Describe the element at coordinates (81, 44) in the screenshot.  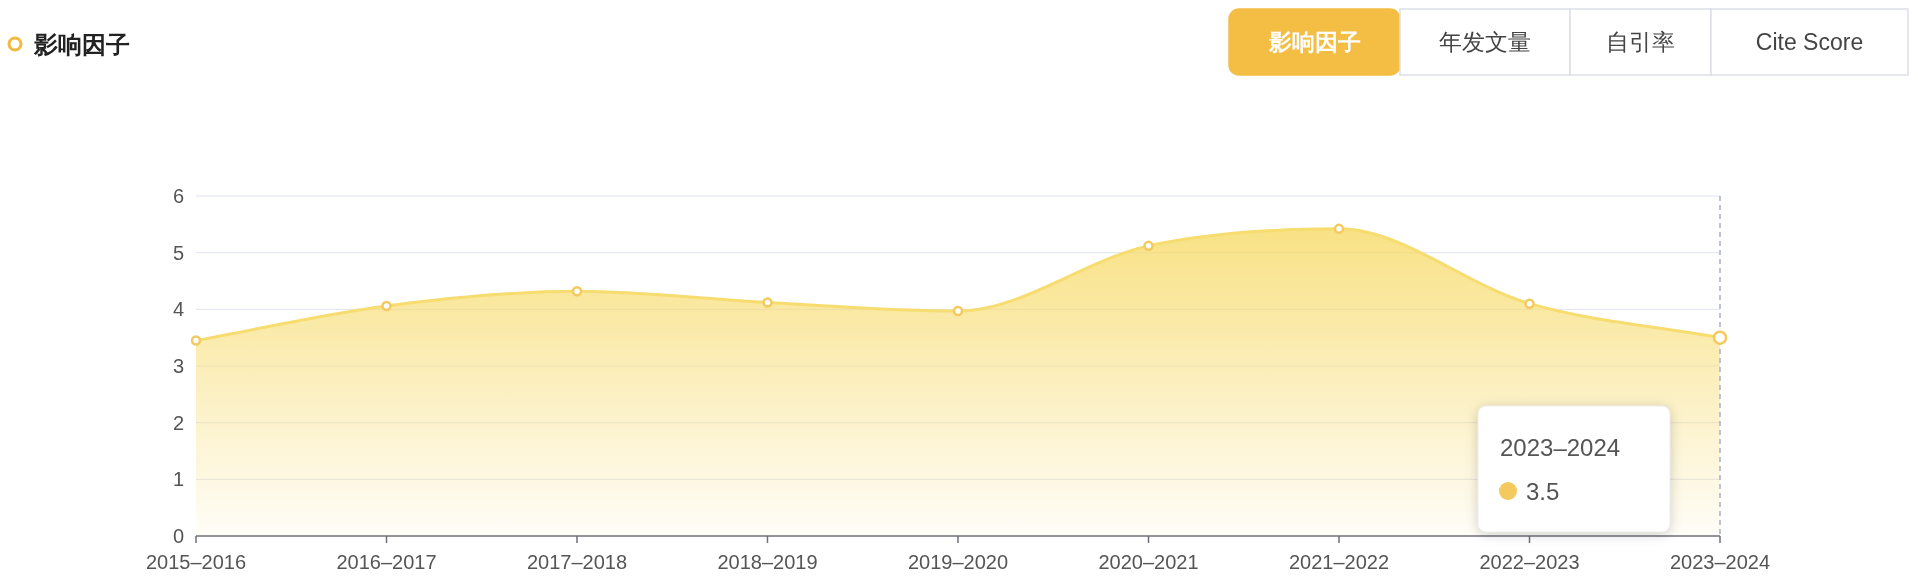
I see `chart-title: 影响因子` at that location.